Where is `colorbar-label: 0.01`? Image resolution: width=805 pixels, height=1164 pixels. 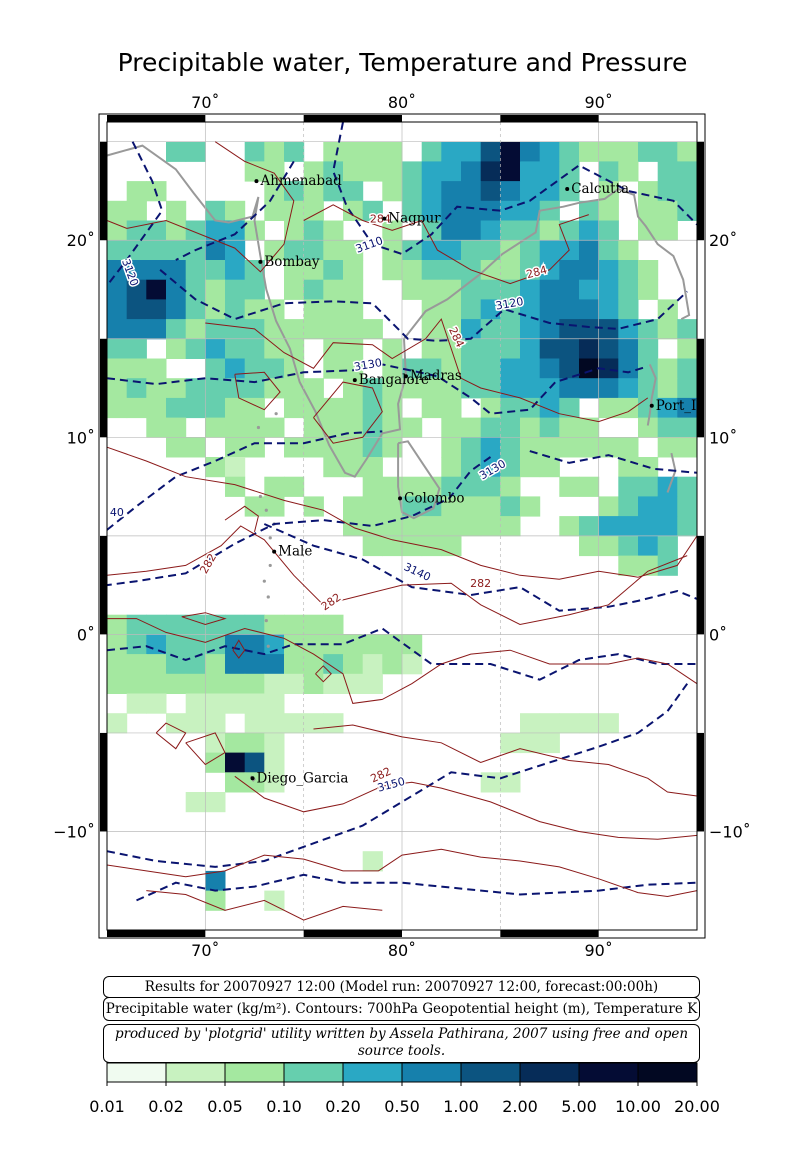 colorbar-label: 0.01 is located at coordinates (107, 1106).